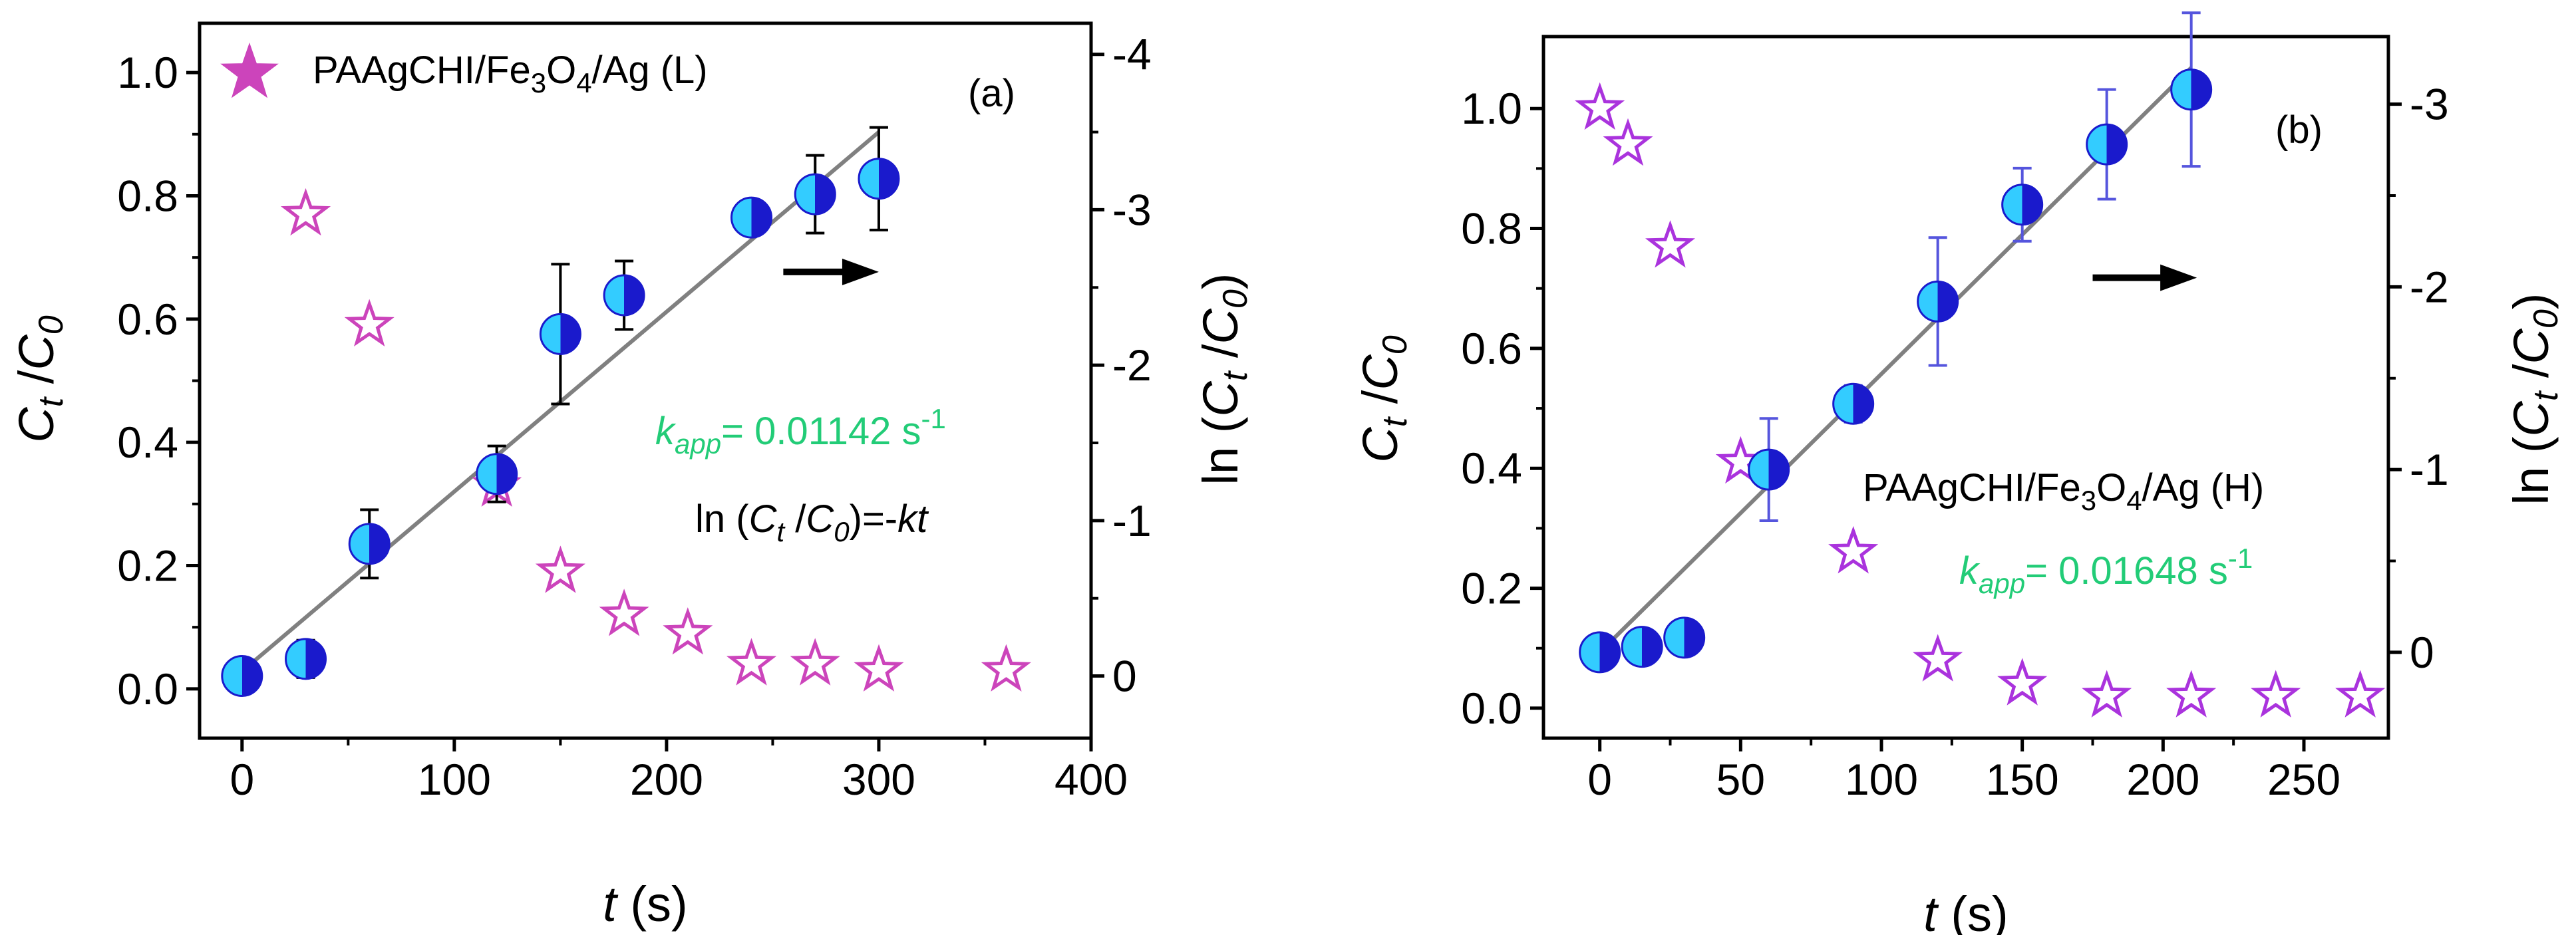 The height and width of the screenshot is (935, 2576). I want to click on x-tick-label: 250, so click(2303, 779).